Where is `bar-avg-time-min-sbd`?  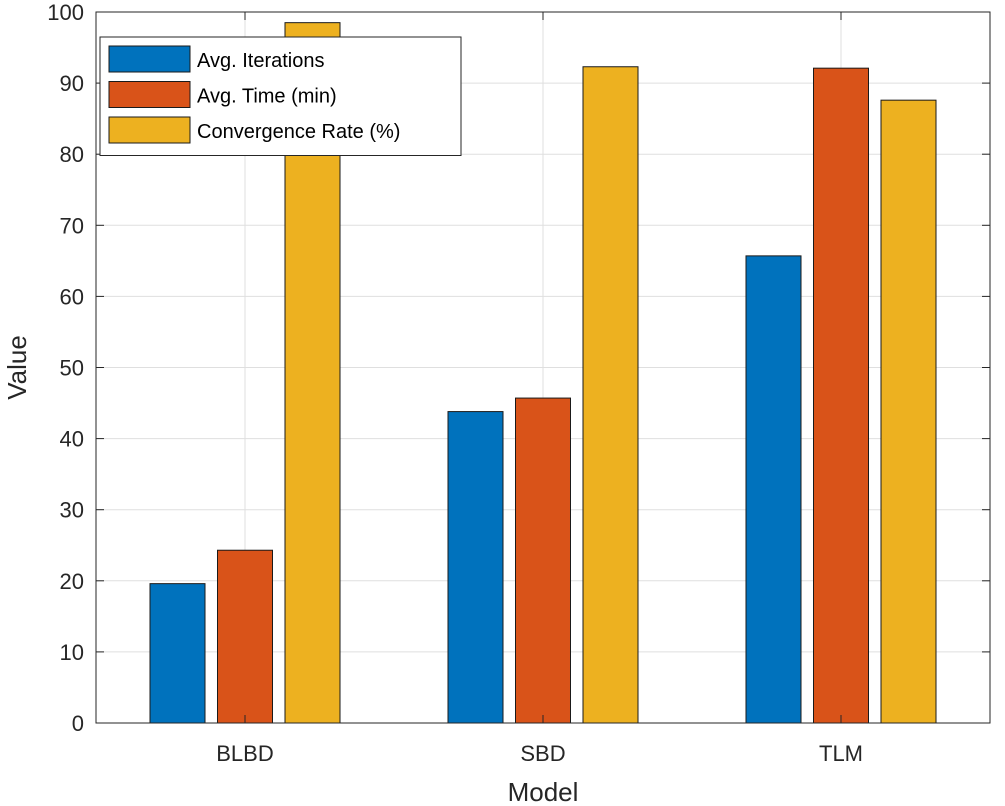
bar-avg-time-min-sbd is located at coordinates (543, 560).